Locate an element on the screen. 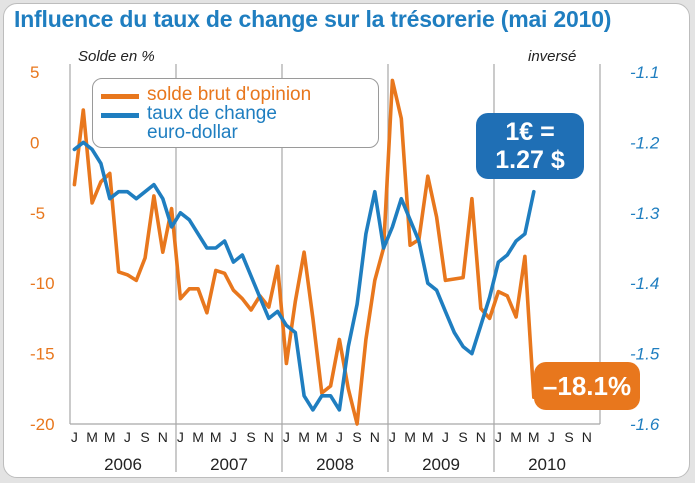 Image resolution: width=695 pixels, height=483 pixels. right-tick-label: -1.1 is located at coordinates (644, 72).